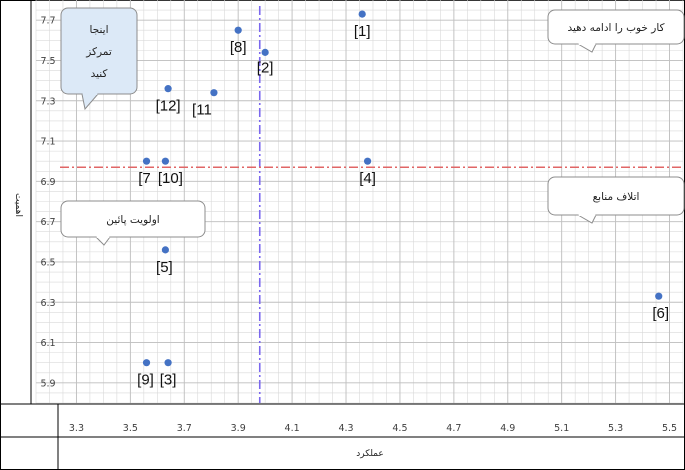 The height and width of the screenshot is (470, 685). I want to click on y-tick-label: 6.7, so click(47, 222).